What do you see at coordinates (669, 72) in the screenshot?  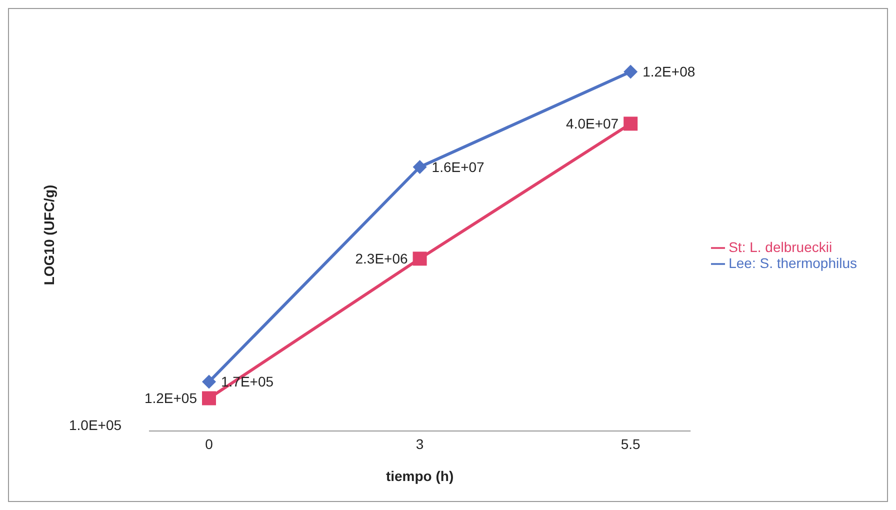 I see `data-label: 1.2E+08` at bounding box center [669, 72].